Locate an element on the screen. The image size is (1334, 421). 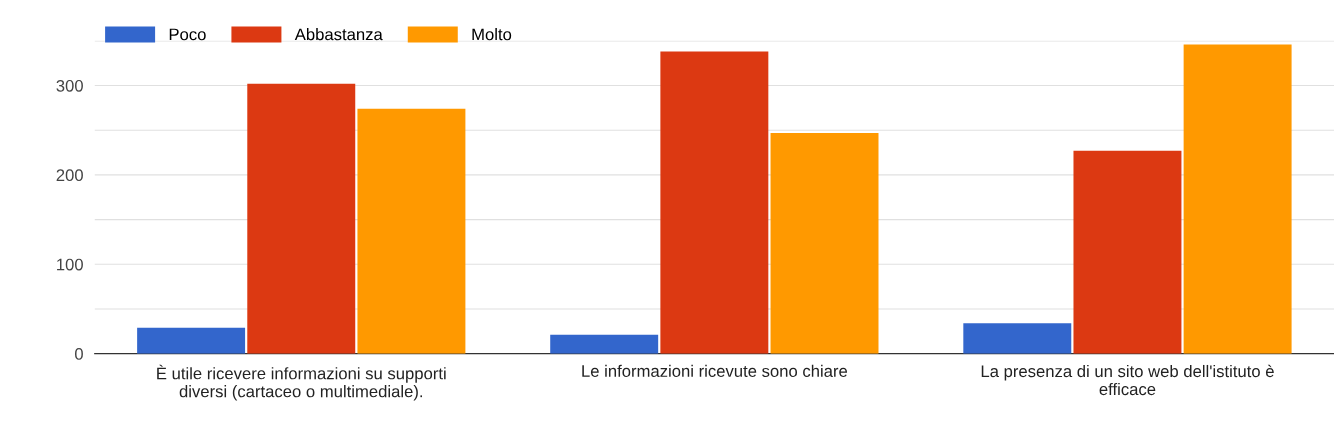
legend-label: Poco is located at coordinates (187, 34).